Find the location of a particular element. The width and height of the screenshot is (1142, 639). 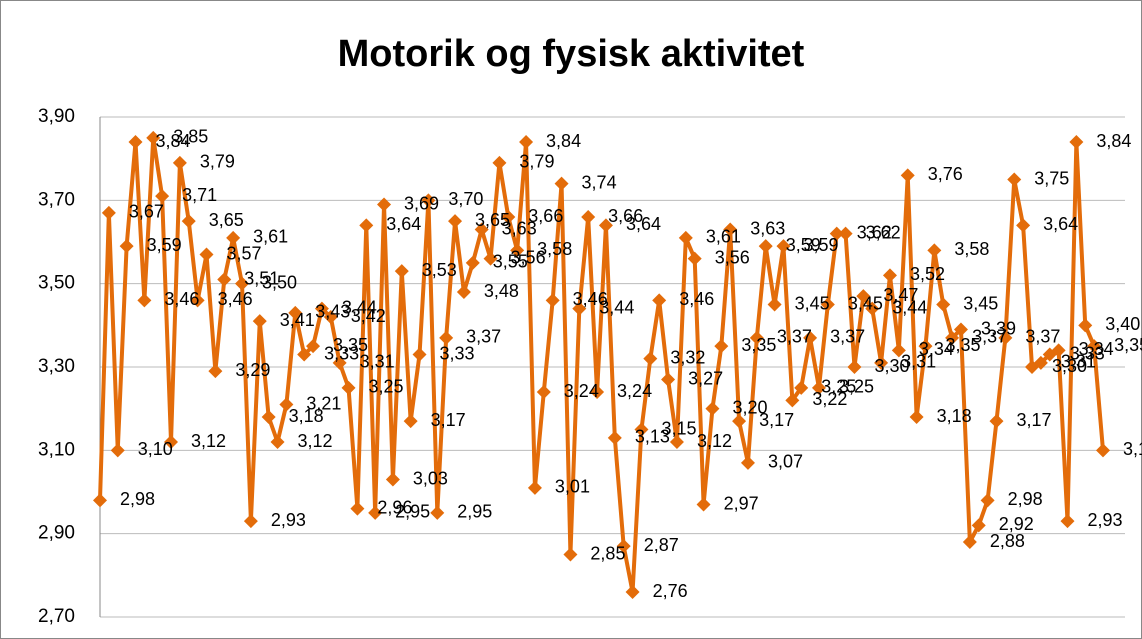

data-label: 3,21 is located at coordinates (323, 403).